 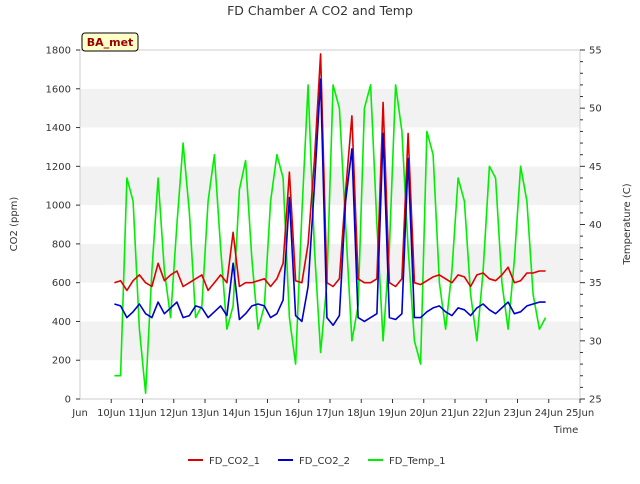 What do you see at coordinates (205, 413) in the screenshot?
I see `x-tick-label: 13Jun` at bounding box center [205, 413].